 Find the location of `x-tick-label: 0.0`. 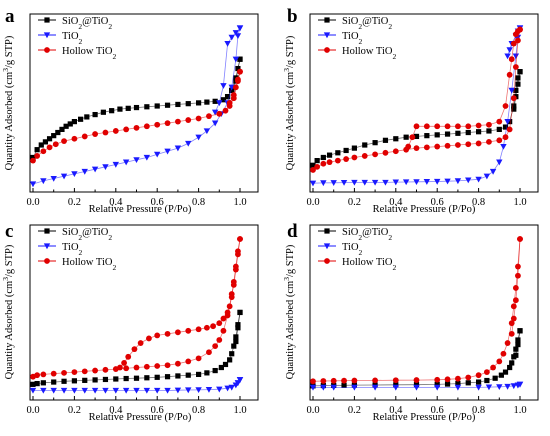

x-tick-label: 0.0 is located at coordinates (32, 410).